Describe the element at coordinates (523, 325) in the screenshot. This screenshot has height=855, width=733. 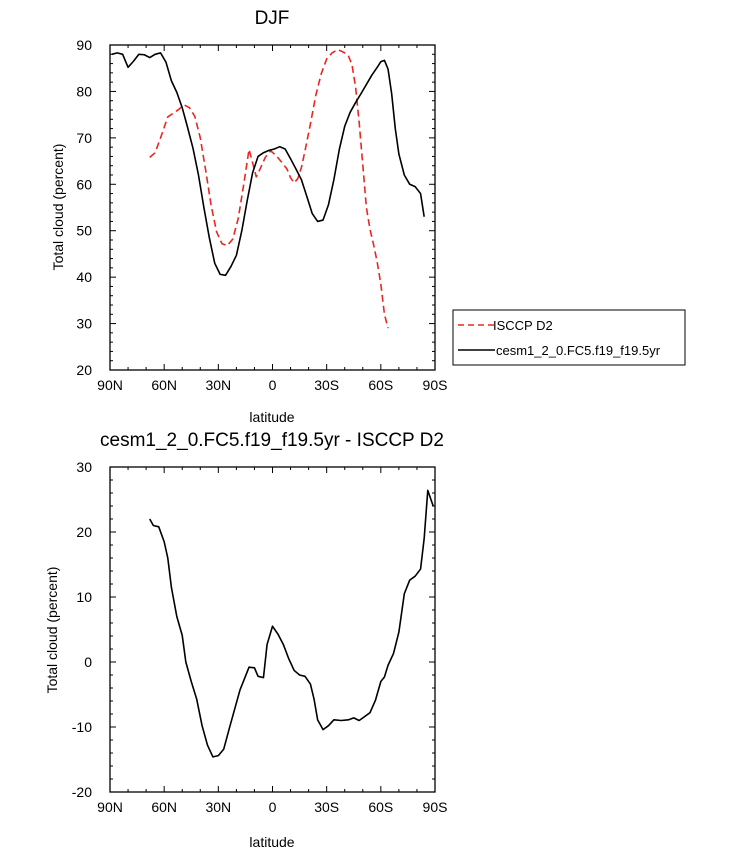
I see `legend-label-isccp: ISCCP D2` at that location.